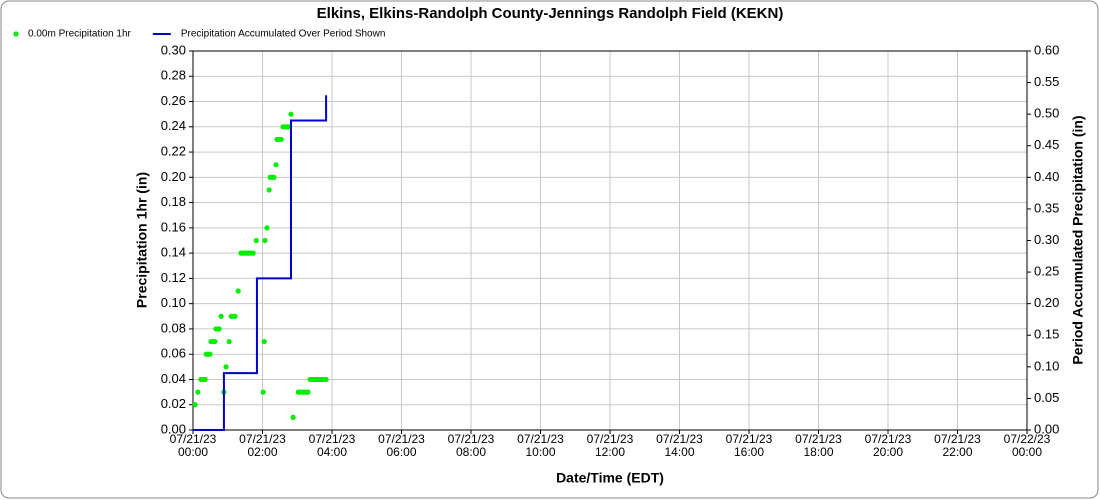 The height and width of the screenshot is (500, 1100). I want to click on x-tick-label: 07/21/23 04:00, so click(332, 445).